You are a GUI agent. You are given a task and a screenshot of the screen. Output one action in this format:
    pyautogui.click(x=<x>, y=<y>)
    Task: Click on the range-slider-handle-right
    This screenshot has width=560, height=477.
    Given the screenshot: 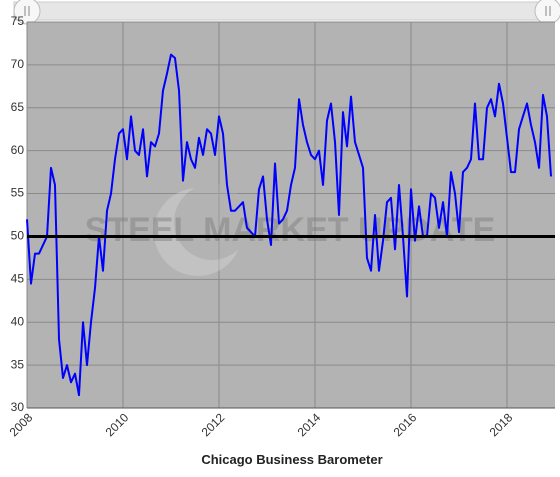 What is the action you would take?
    pyautogui.click(x=547, y=12)
    